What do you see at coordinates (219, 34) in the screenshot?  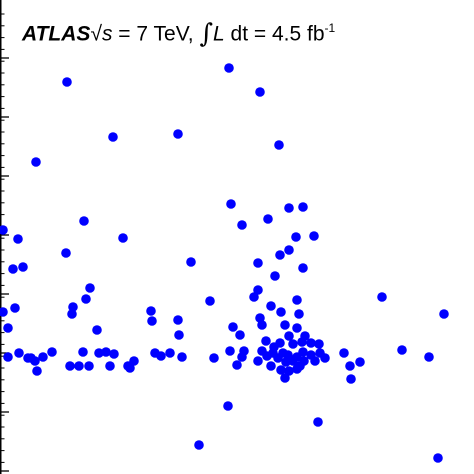 I see `luminosity-symbol: L` at bounding box center [219, 34].